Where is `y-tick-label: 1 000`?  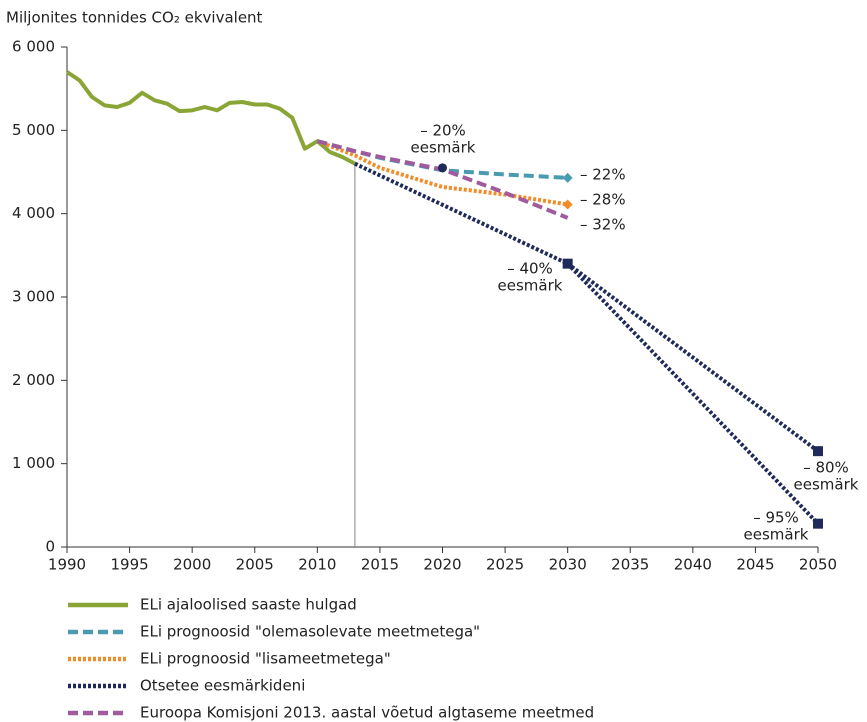 y-tick-label: 1 000 is located at coordinates (33, 463).